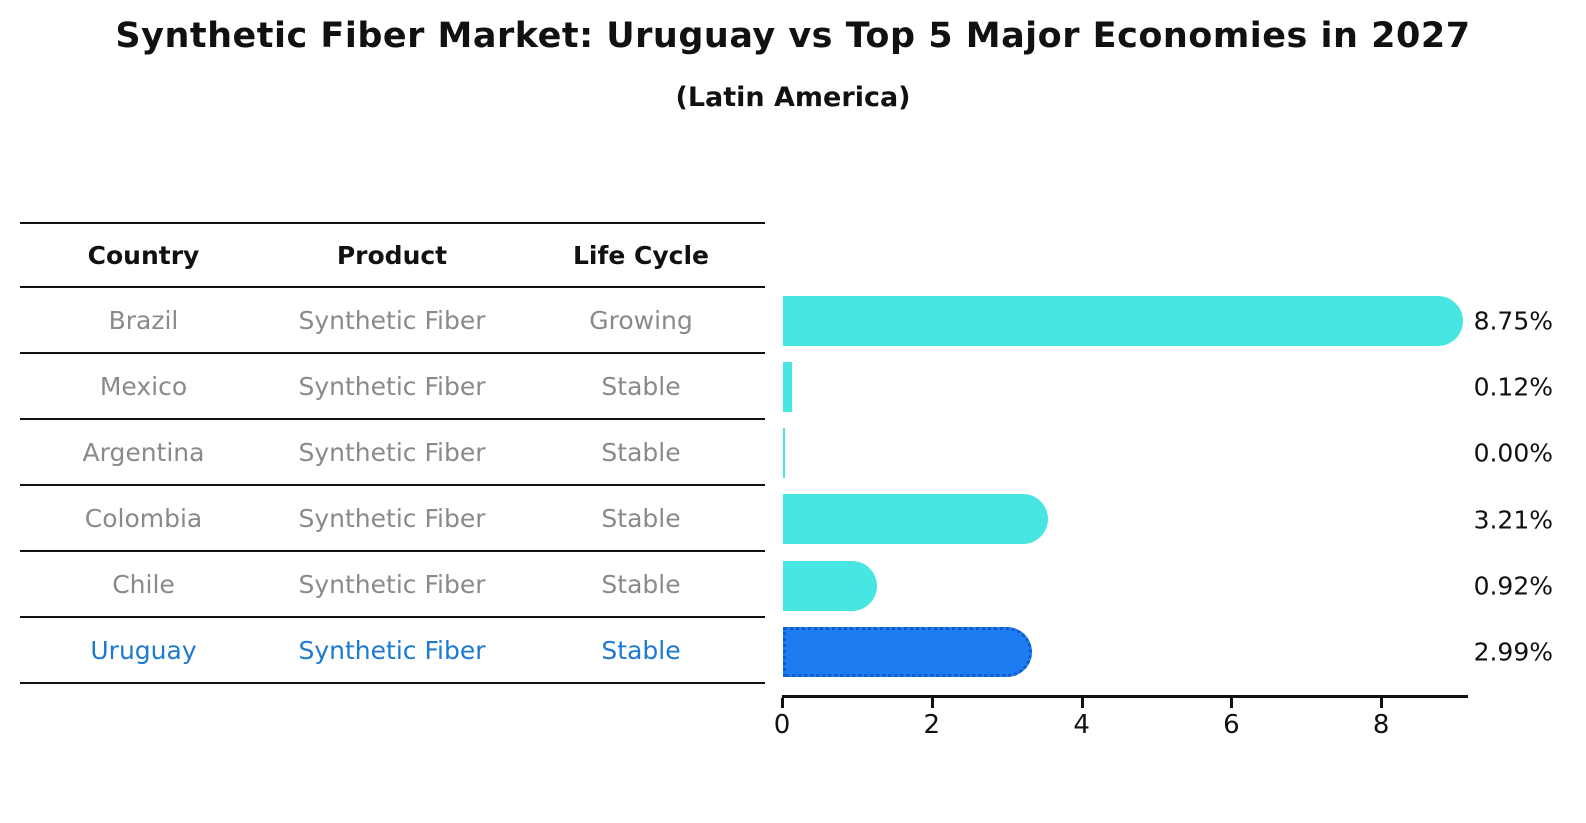 The width and height of the screenshot is (1586, 823). I want to click on cell-life-cycle: Growing, so click(641, 320).